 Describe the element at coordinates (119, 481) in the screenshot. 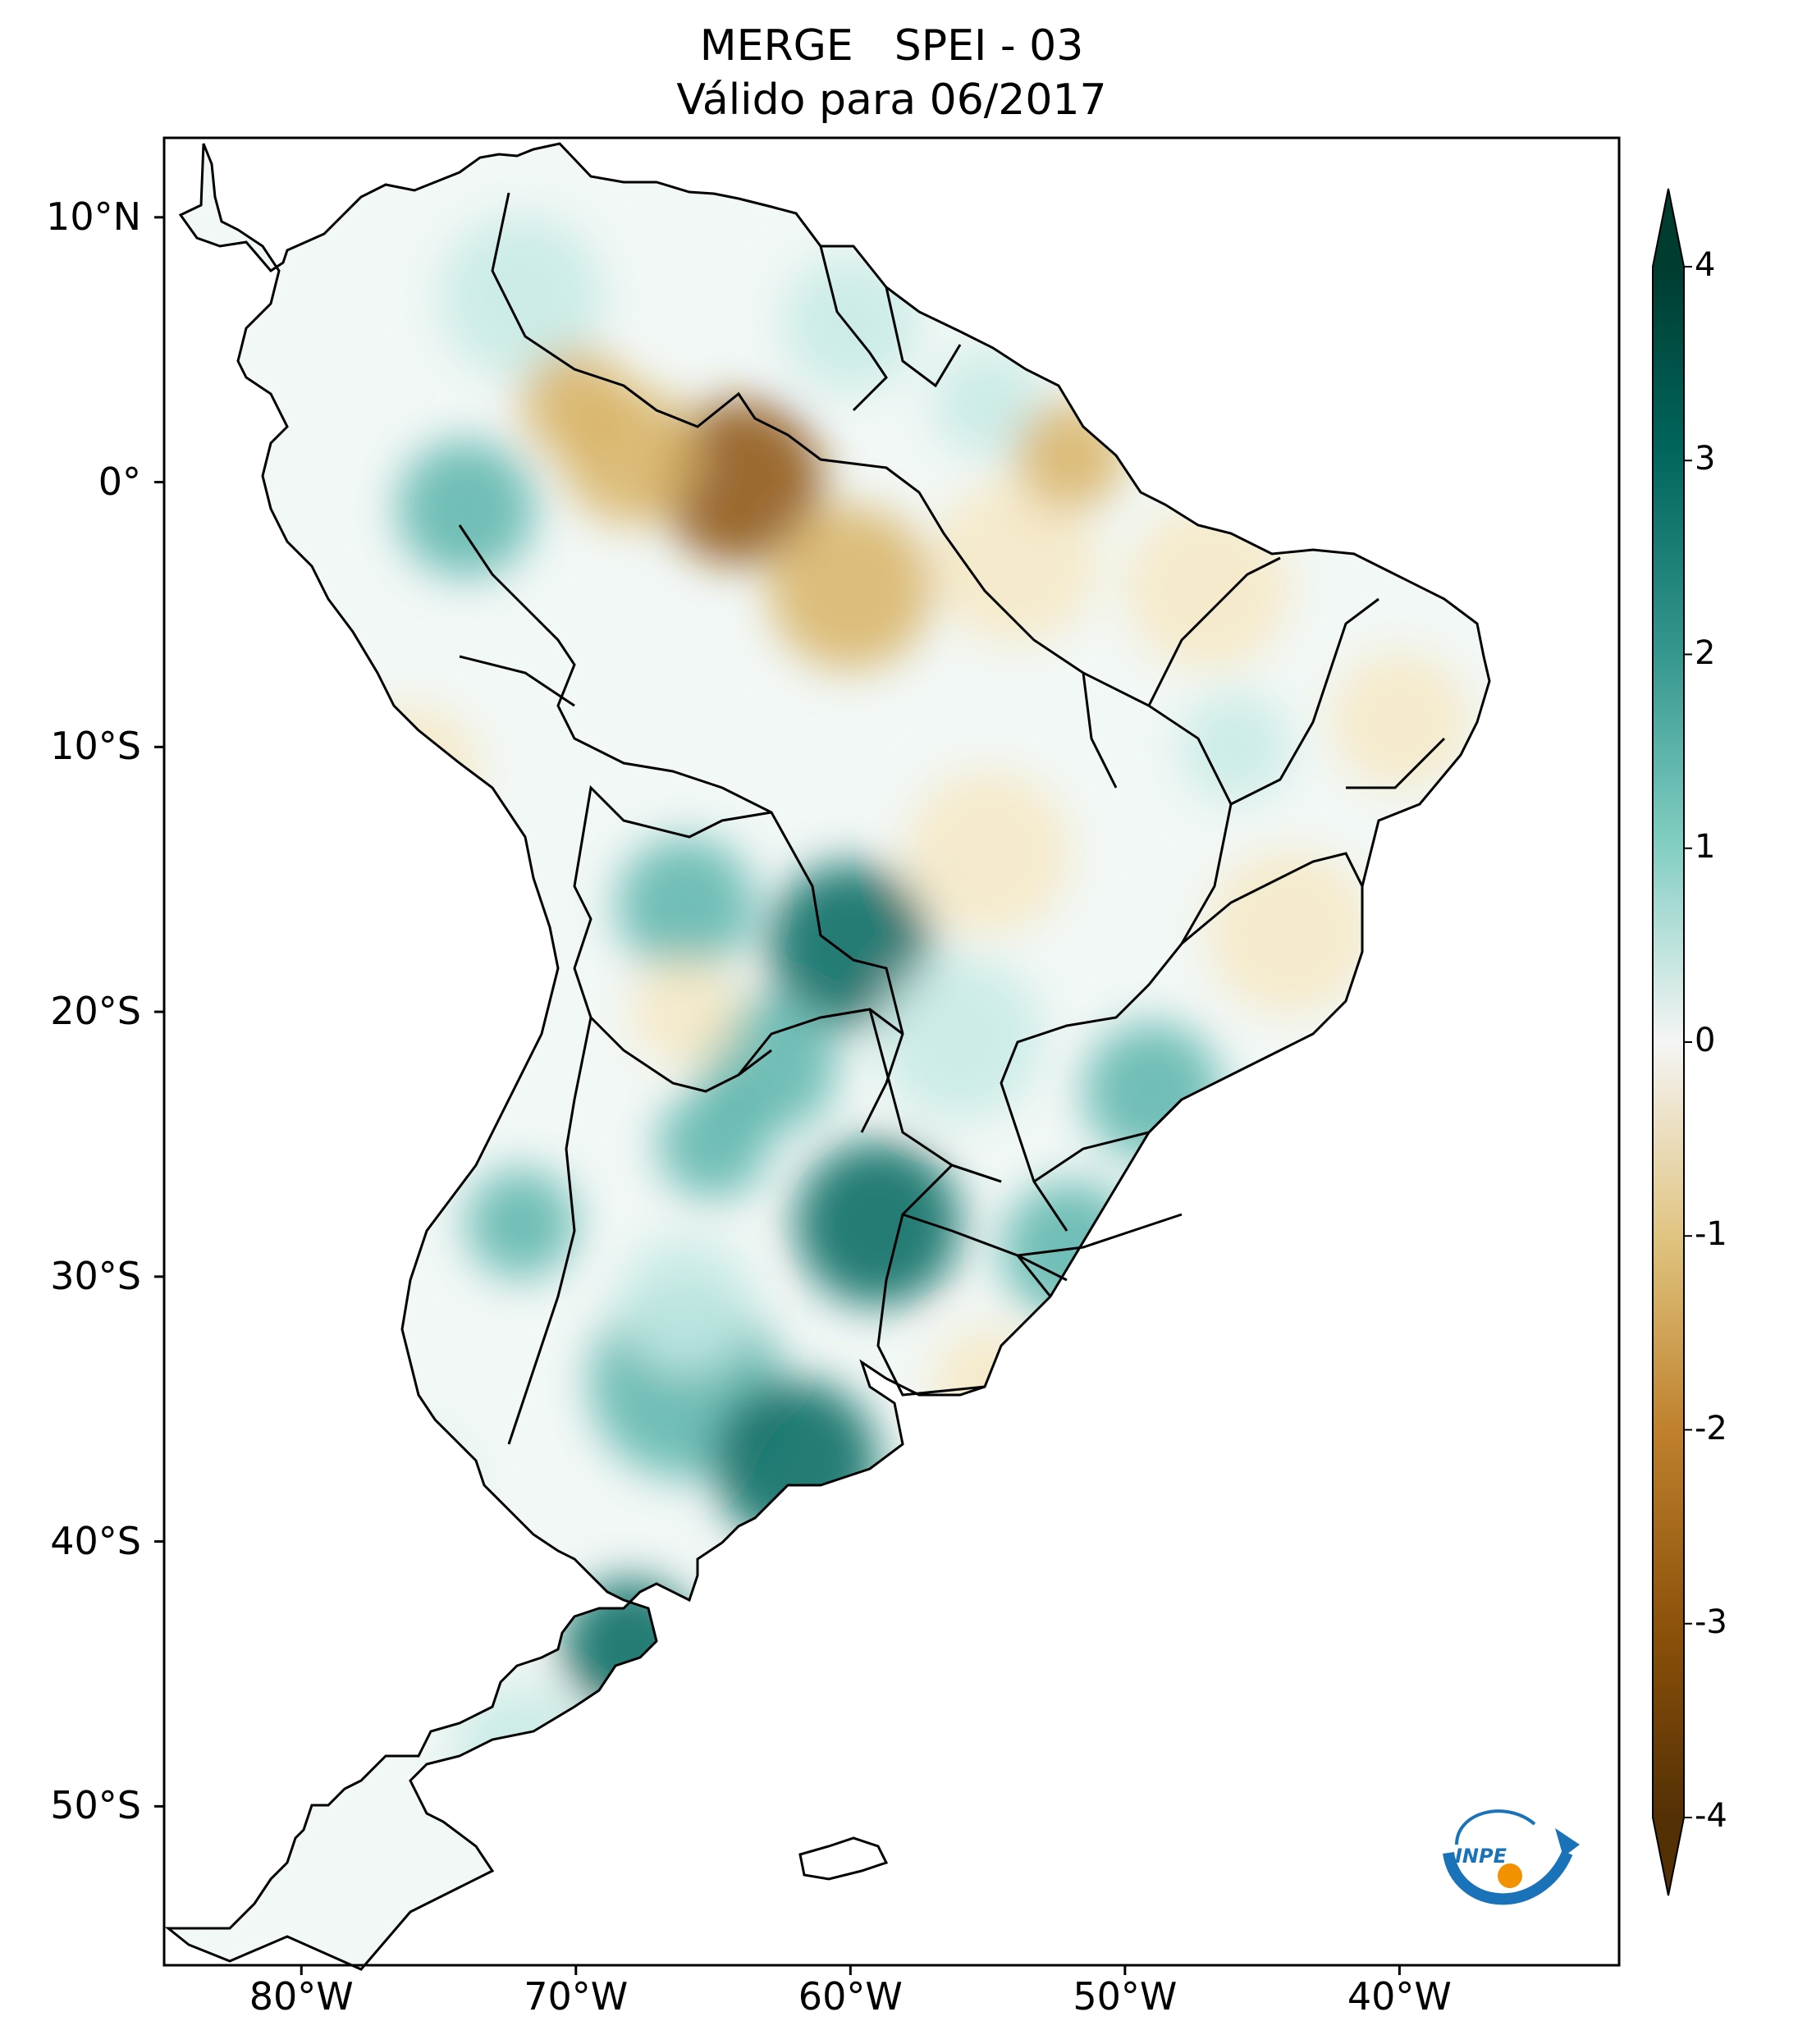

I see `lat-label: 0°` at that location.